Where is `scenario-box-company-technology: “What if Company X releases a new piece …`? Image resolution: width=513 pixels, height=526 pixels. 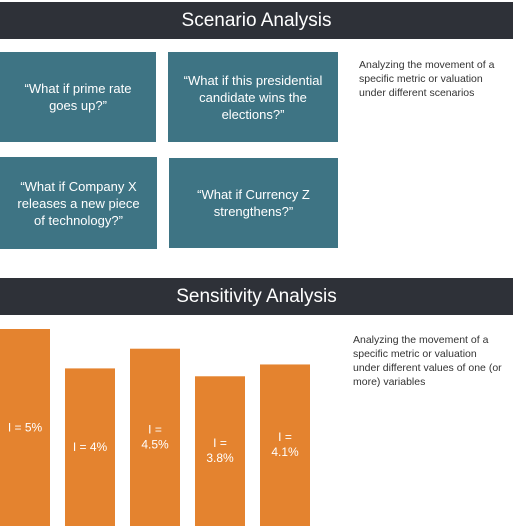 scenario-box-company-technology: “What if Company X releases a new piece … is located at coordinates (78, 203).